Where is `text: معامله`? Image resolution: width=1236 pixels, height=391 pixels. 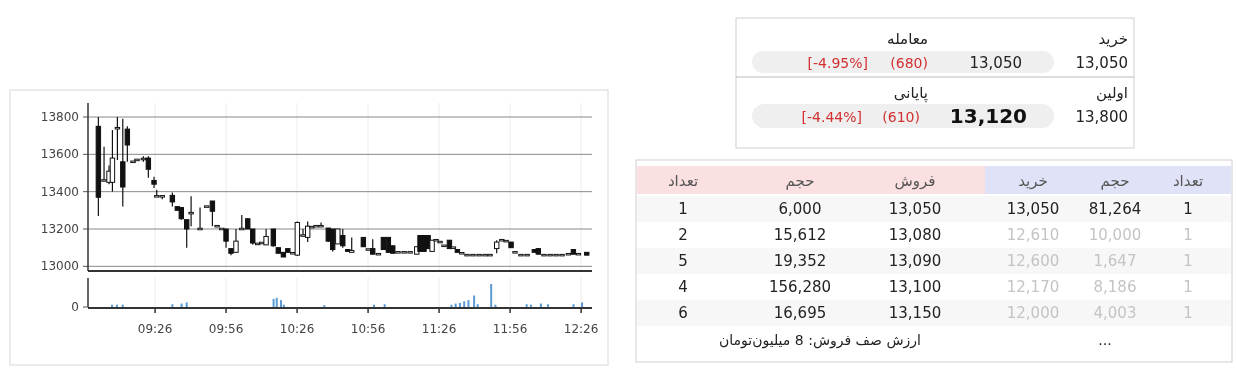 text: معامله is located at coordinates (907, 39).